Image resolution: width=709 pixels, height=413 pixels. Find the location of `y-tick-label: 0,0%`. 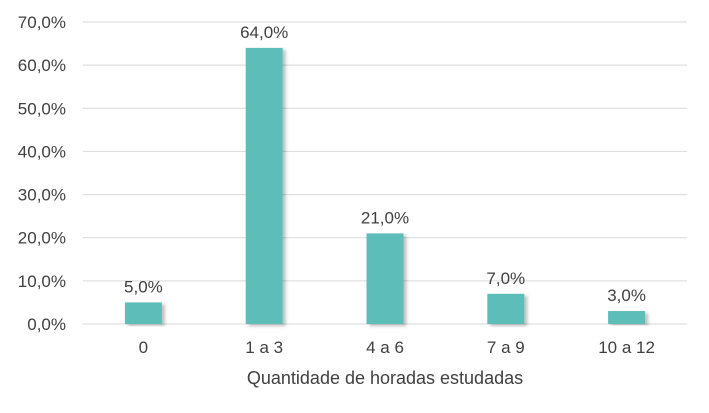

y-tick-label: 0,0% is located at coordinates (46, 324).